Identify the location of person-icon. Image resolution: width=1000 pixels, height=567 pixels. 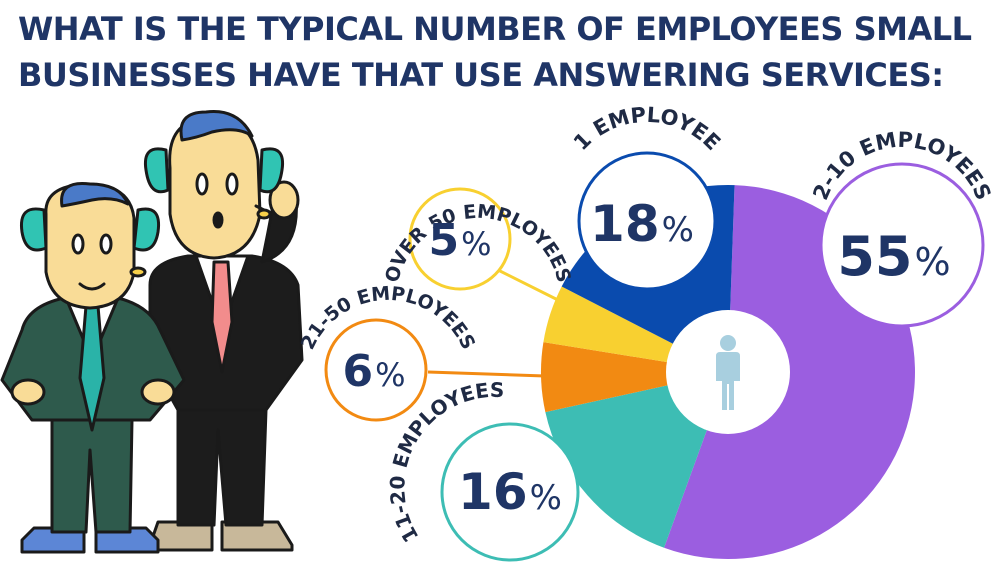
(728, 372).